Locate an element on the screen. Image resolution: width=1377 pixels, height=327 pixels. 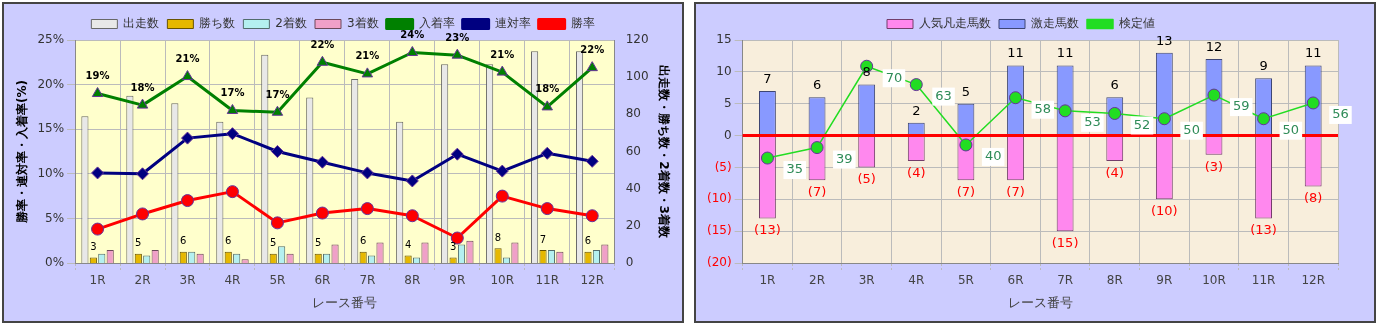
legend-label: 出走数 is located at coordinates (141, 23).